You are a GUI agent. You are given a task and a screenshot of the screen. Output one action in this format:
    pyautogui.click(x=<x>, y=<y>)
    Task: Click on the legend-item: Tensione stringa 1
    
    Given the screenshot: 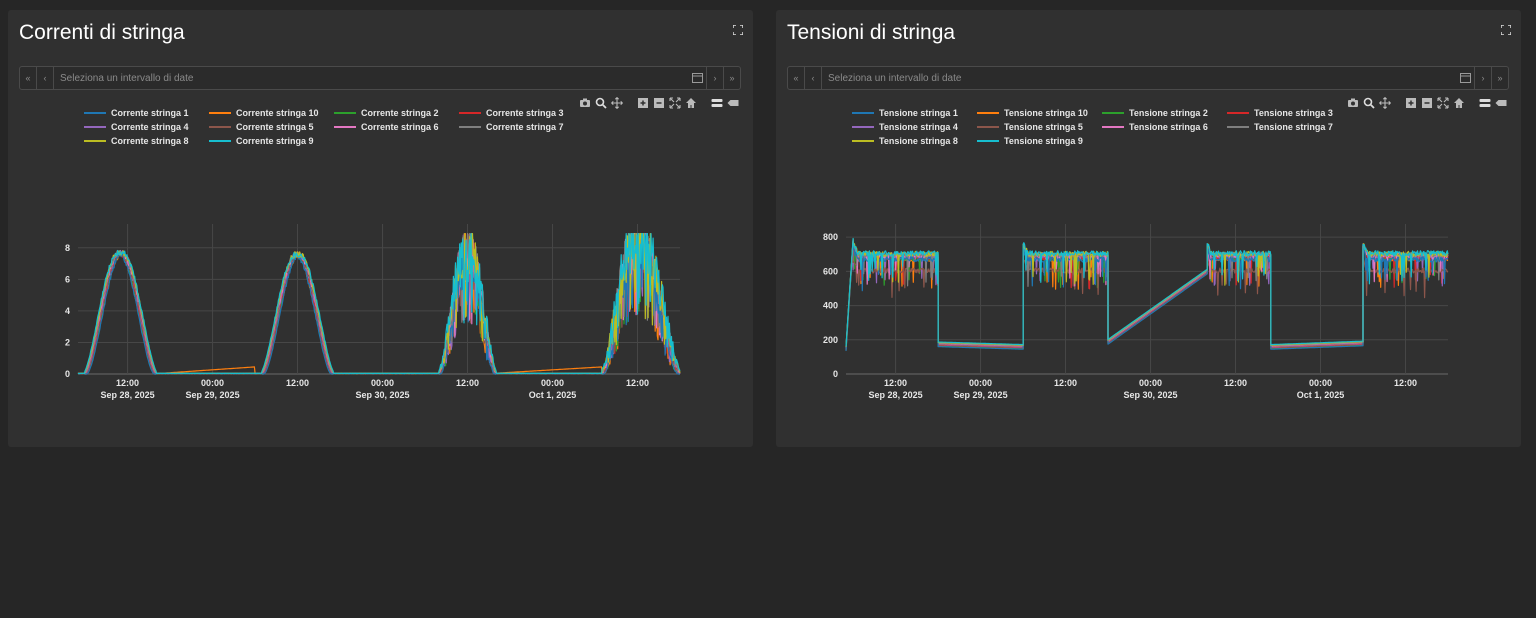 What is the action you would take?
    pyautogui.click(x=914, y=113)
    